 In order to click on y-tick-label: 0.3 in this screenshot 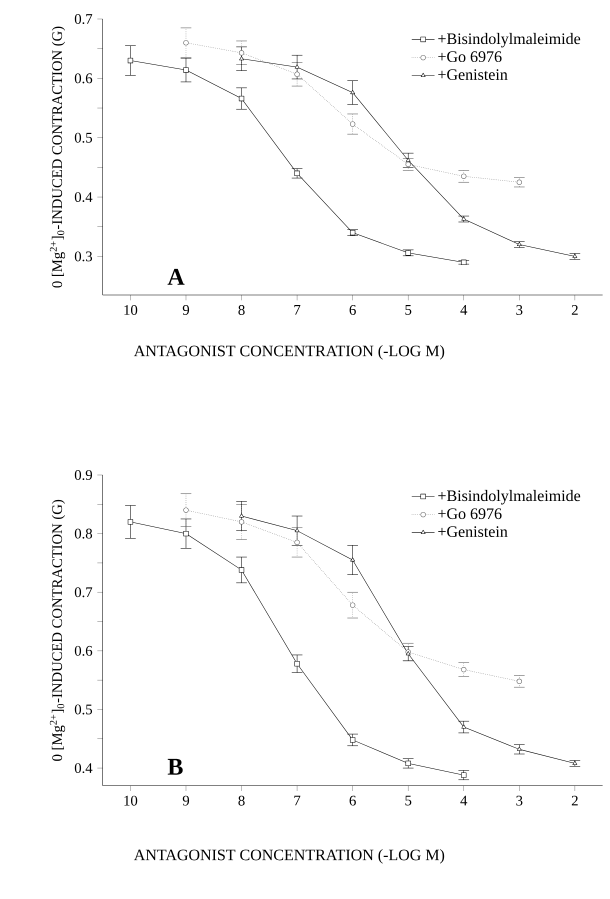, I will do `click(83, 256)`.